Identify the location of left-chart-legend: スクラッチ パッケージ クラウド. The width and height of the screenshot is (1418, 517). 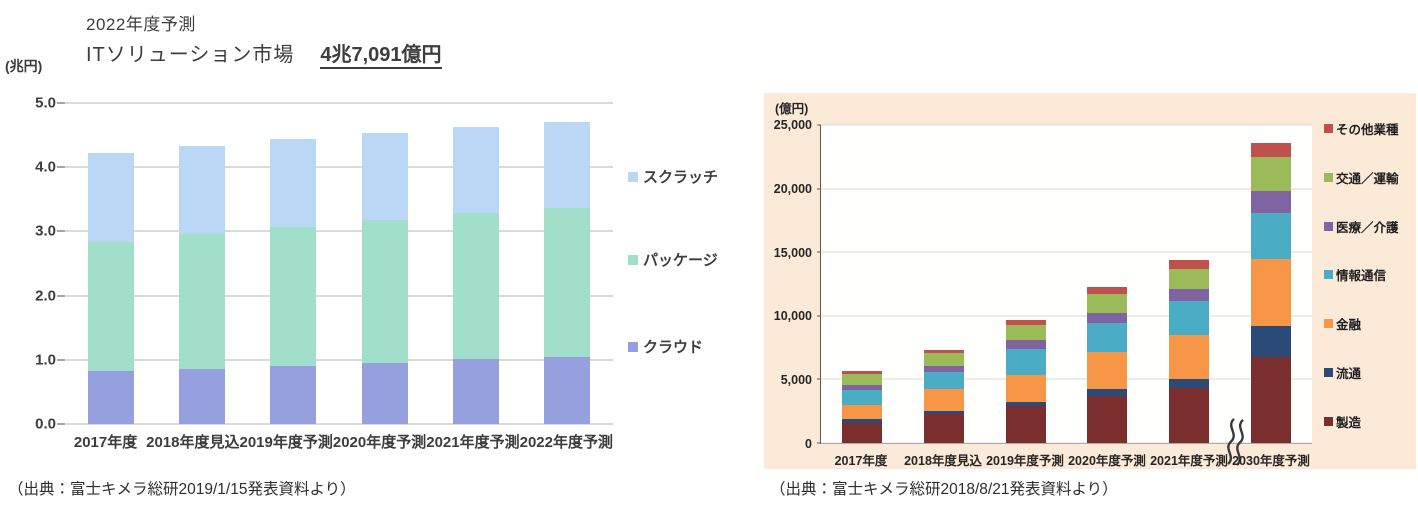
(693, 263).